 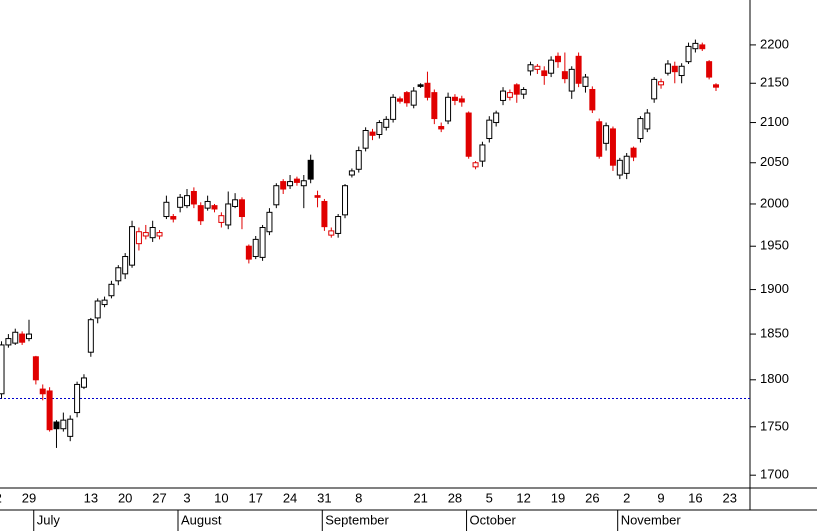 What do you see at coordinates (651, 519) in the screenshot?
I see `month-label: November` at bounding box center [651, 519].